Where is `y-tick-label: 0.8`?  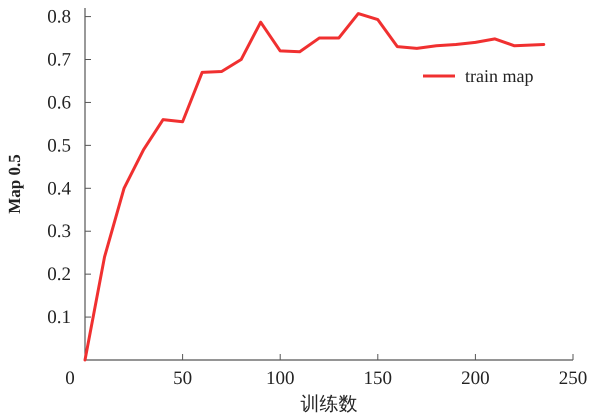
y-tick-label: 0.8 is located at coordinates (59, 17).